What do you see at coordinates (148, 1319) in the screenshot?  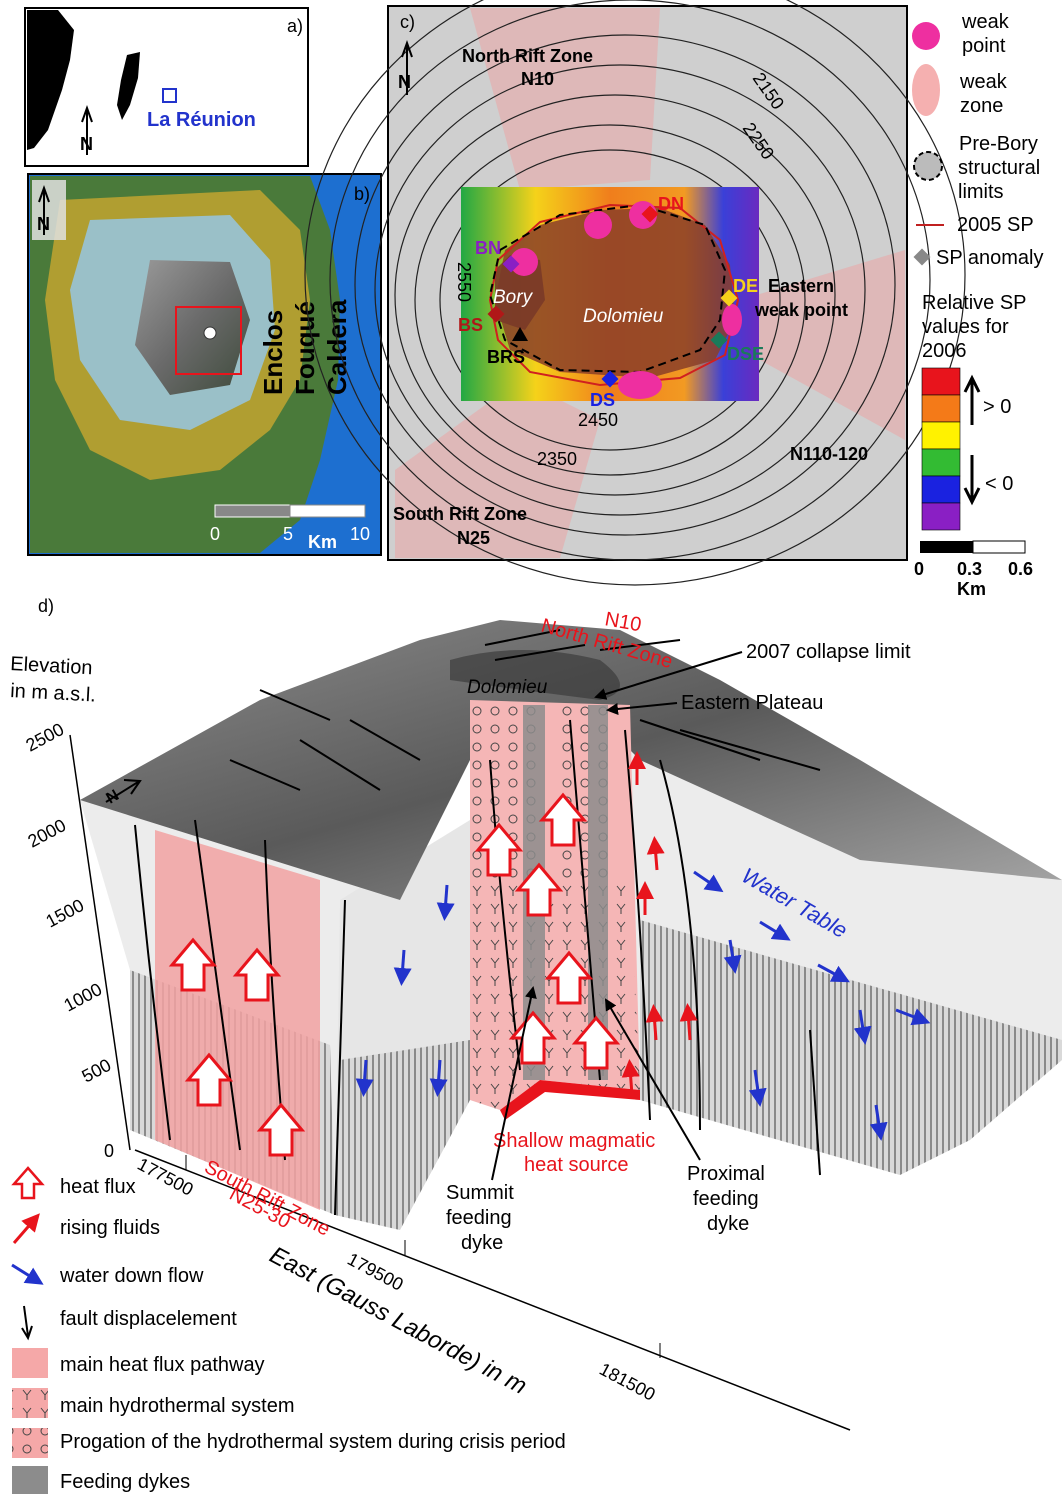 I see `svg-text: fault displacelement` at bounding box center [148, 1319].